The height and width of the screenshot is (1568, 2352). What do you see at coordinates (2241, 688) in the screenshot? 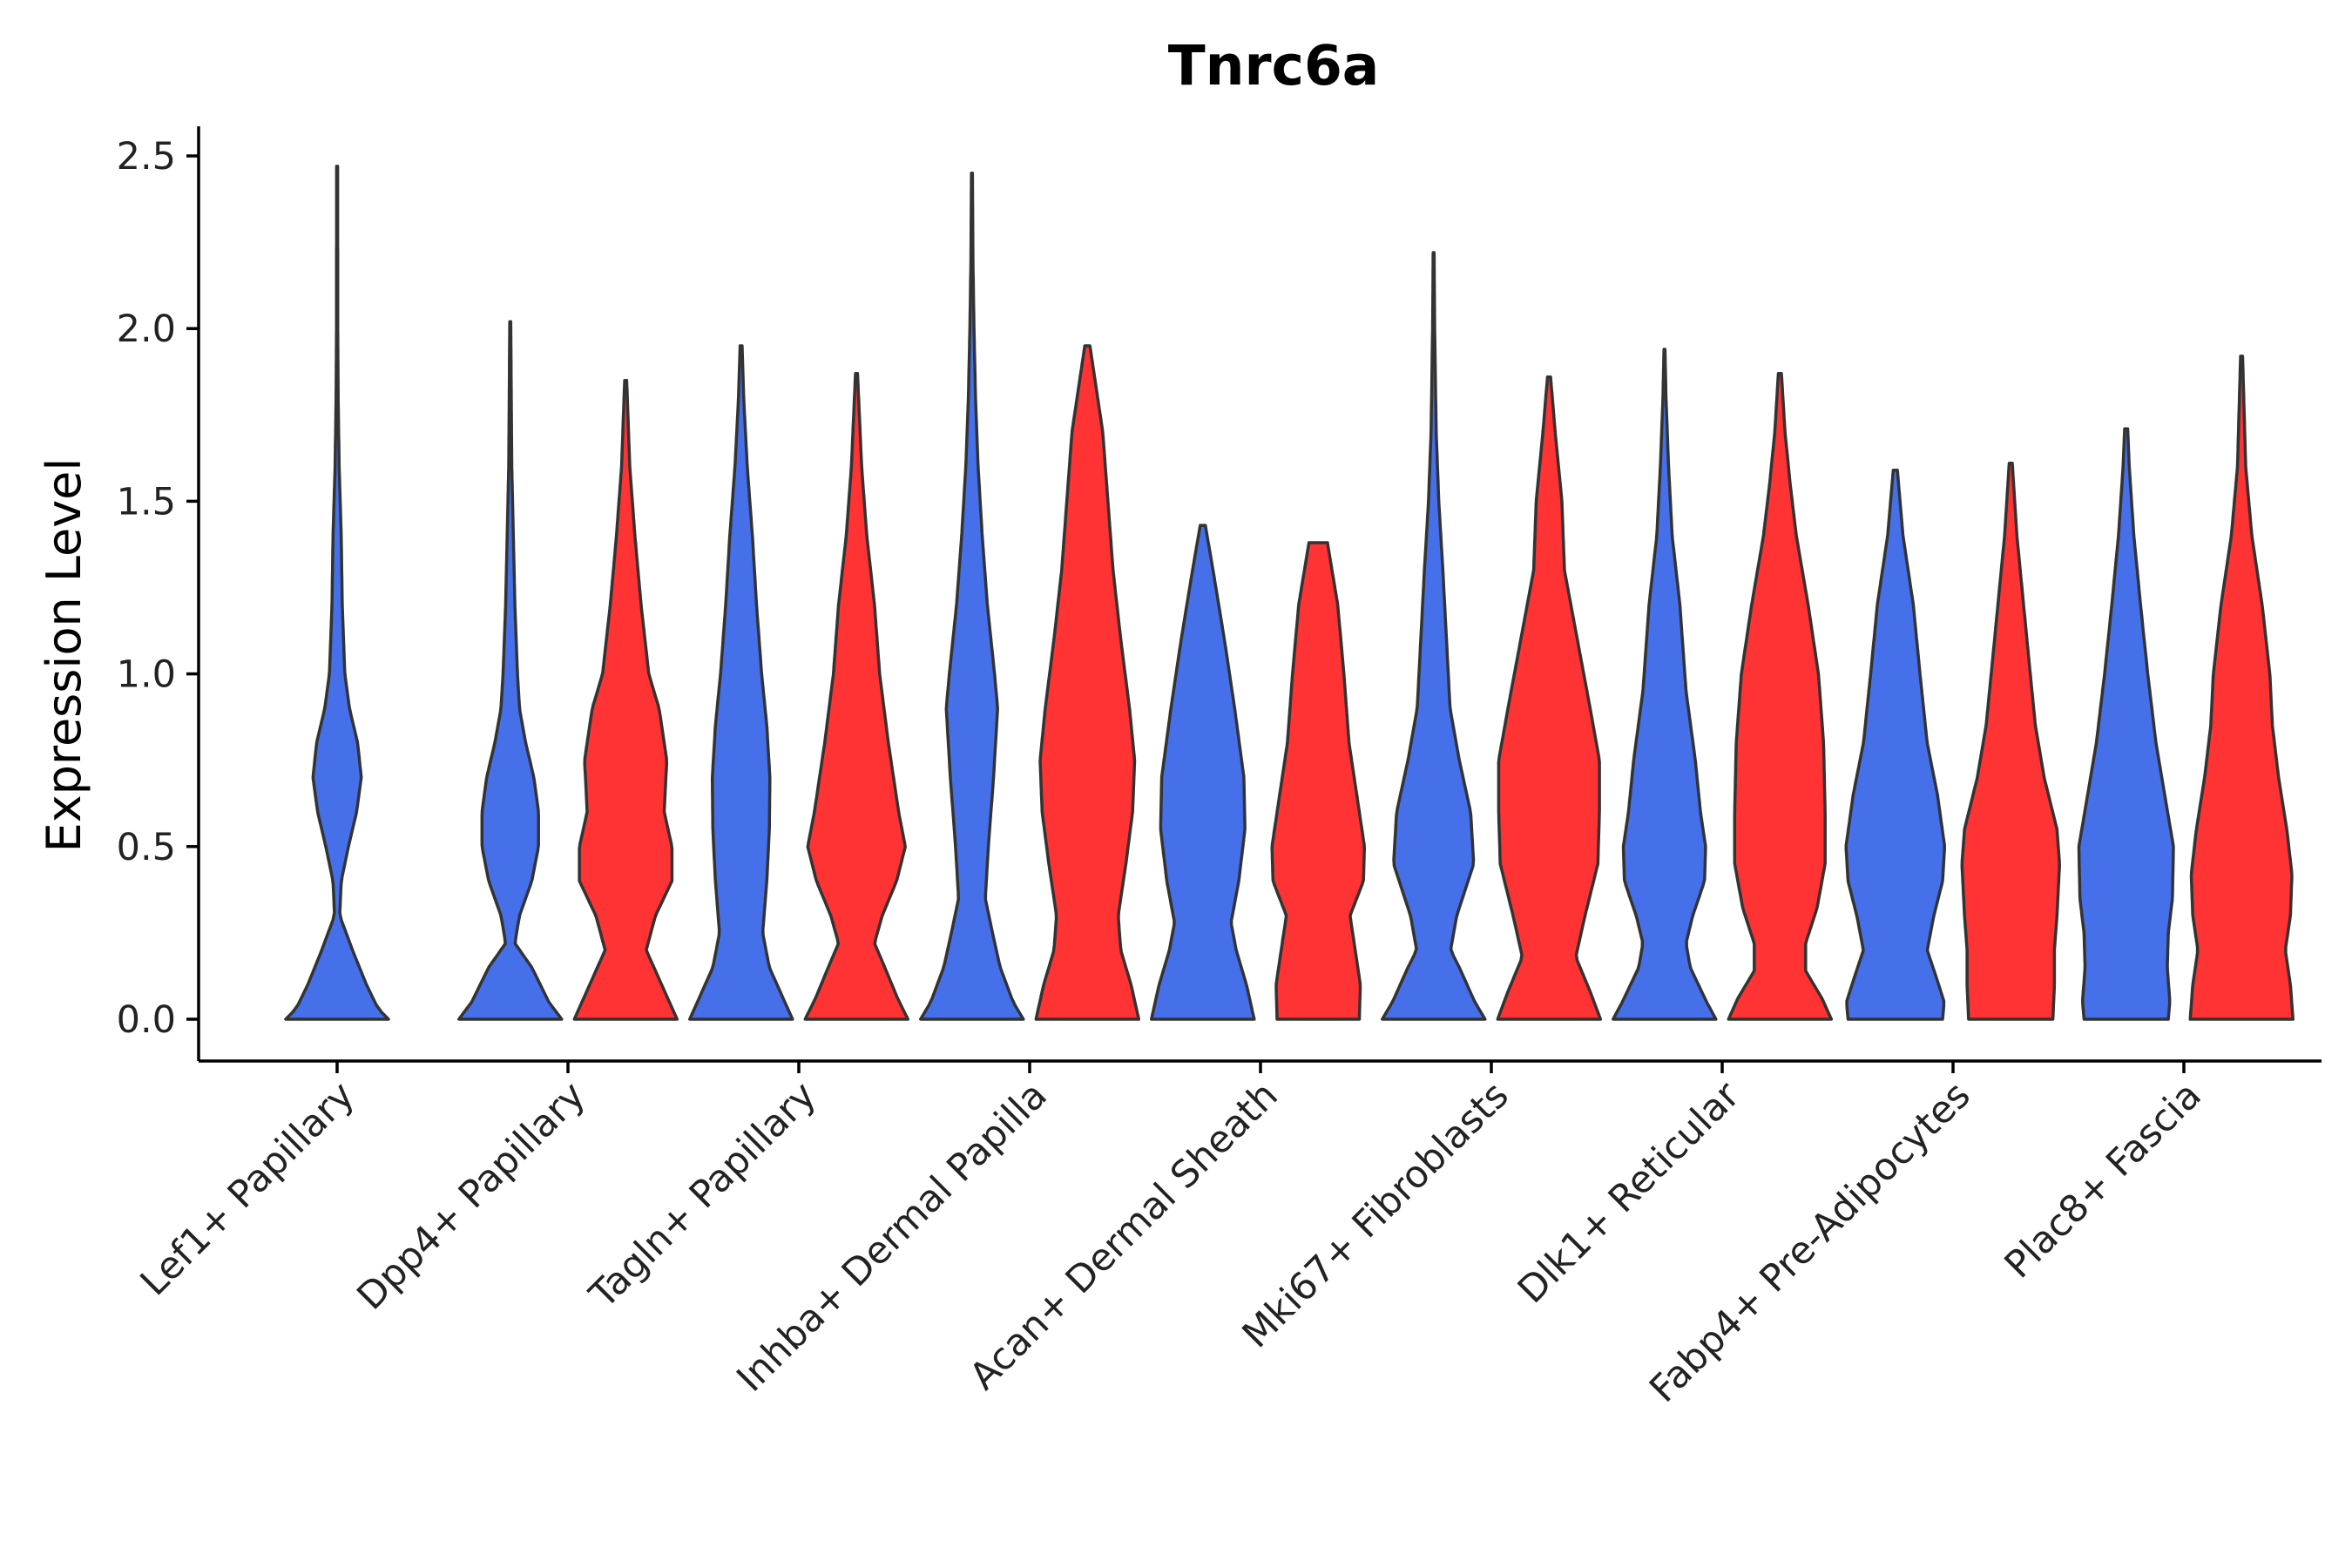
I see `violin-9-group2` at bounding box center [2241, 688].